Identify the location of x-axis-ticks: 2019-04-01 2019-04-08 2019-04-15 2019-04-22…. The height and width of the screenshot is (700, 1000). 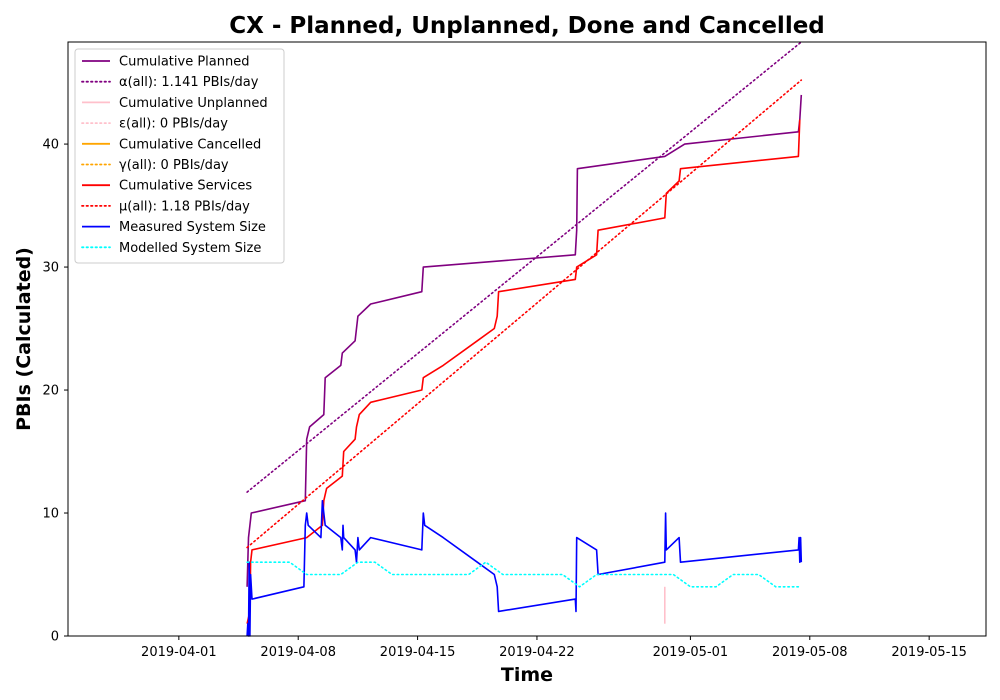
(554, 648).